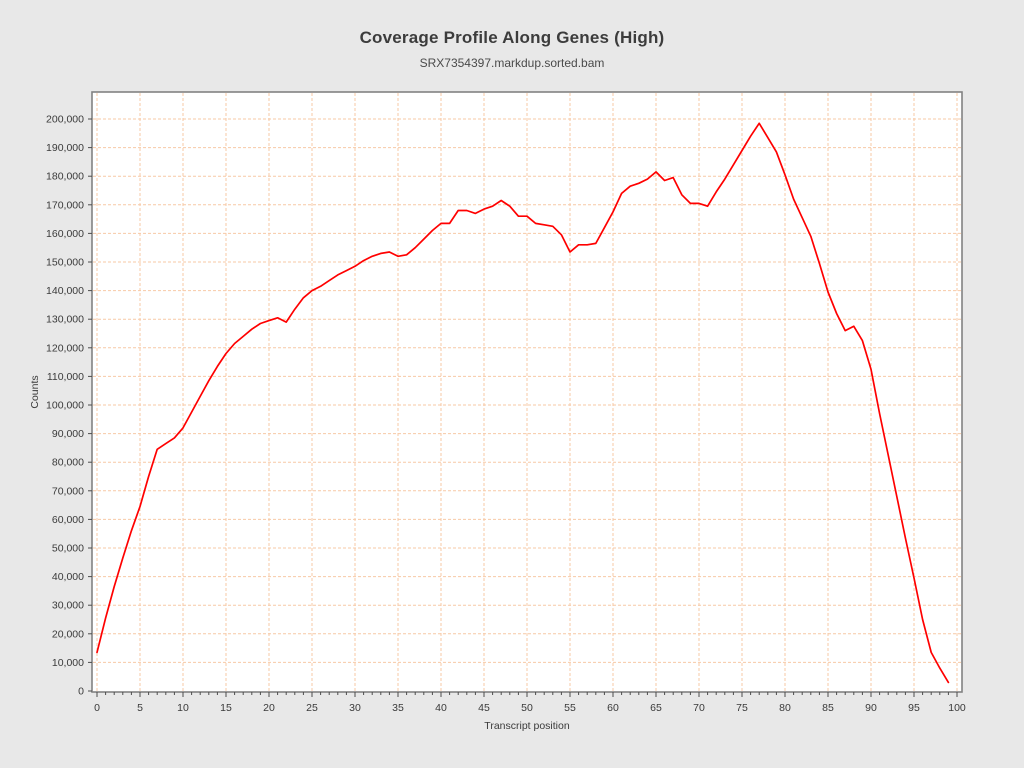 Image resolution: width=1024 pixels, height=768 pixels. Describe the element at coordinates (65, 205) in the screenshot. I see `y-tick-label: 170,000` at that location.